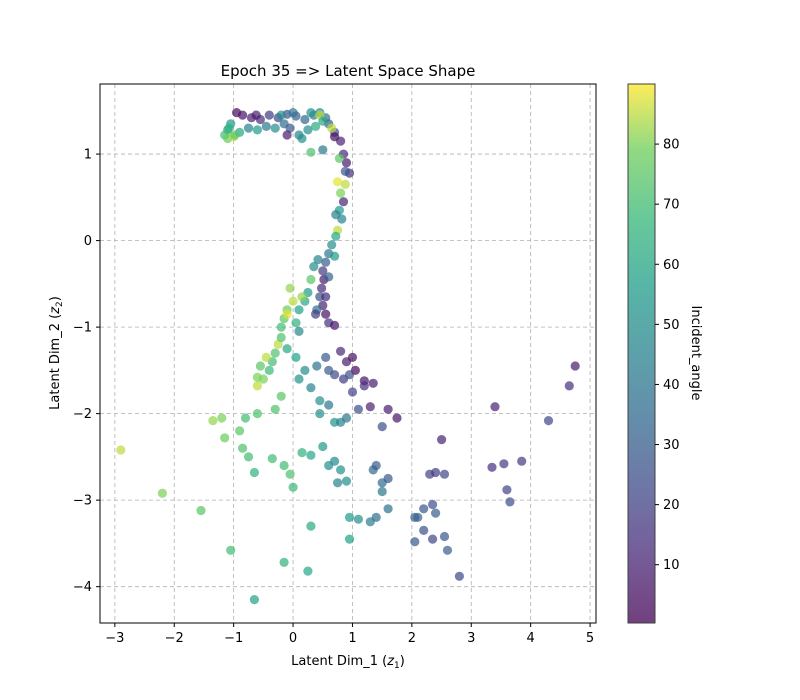 This screenshot has width=800, height=700. I want to click on x-tick-label: 1, so click(352, 638).